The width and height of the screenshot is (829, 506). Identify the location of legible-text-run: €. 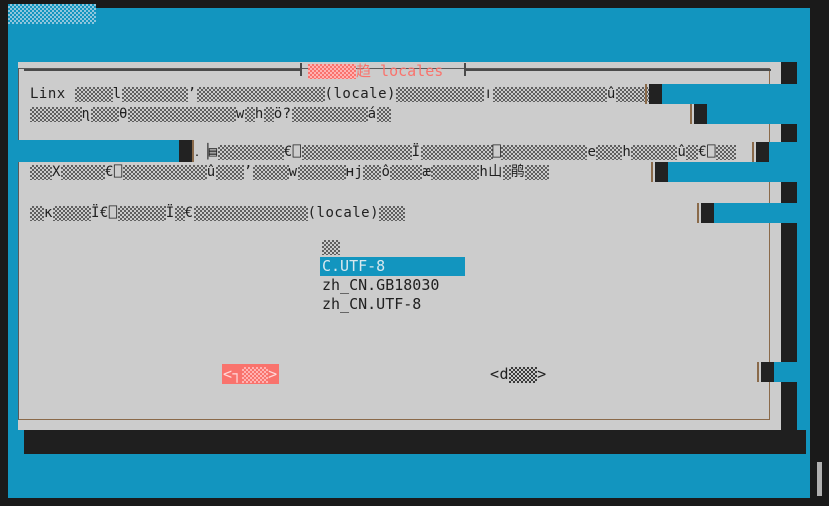
(189, 213).